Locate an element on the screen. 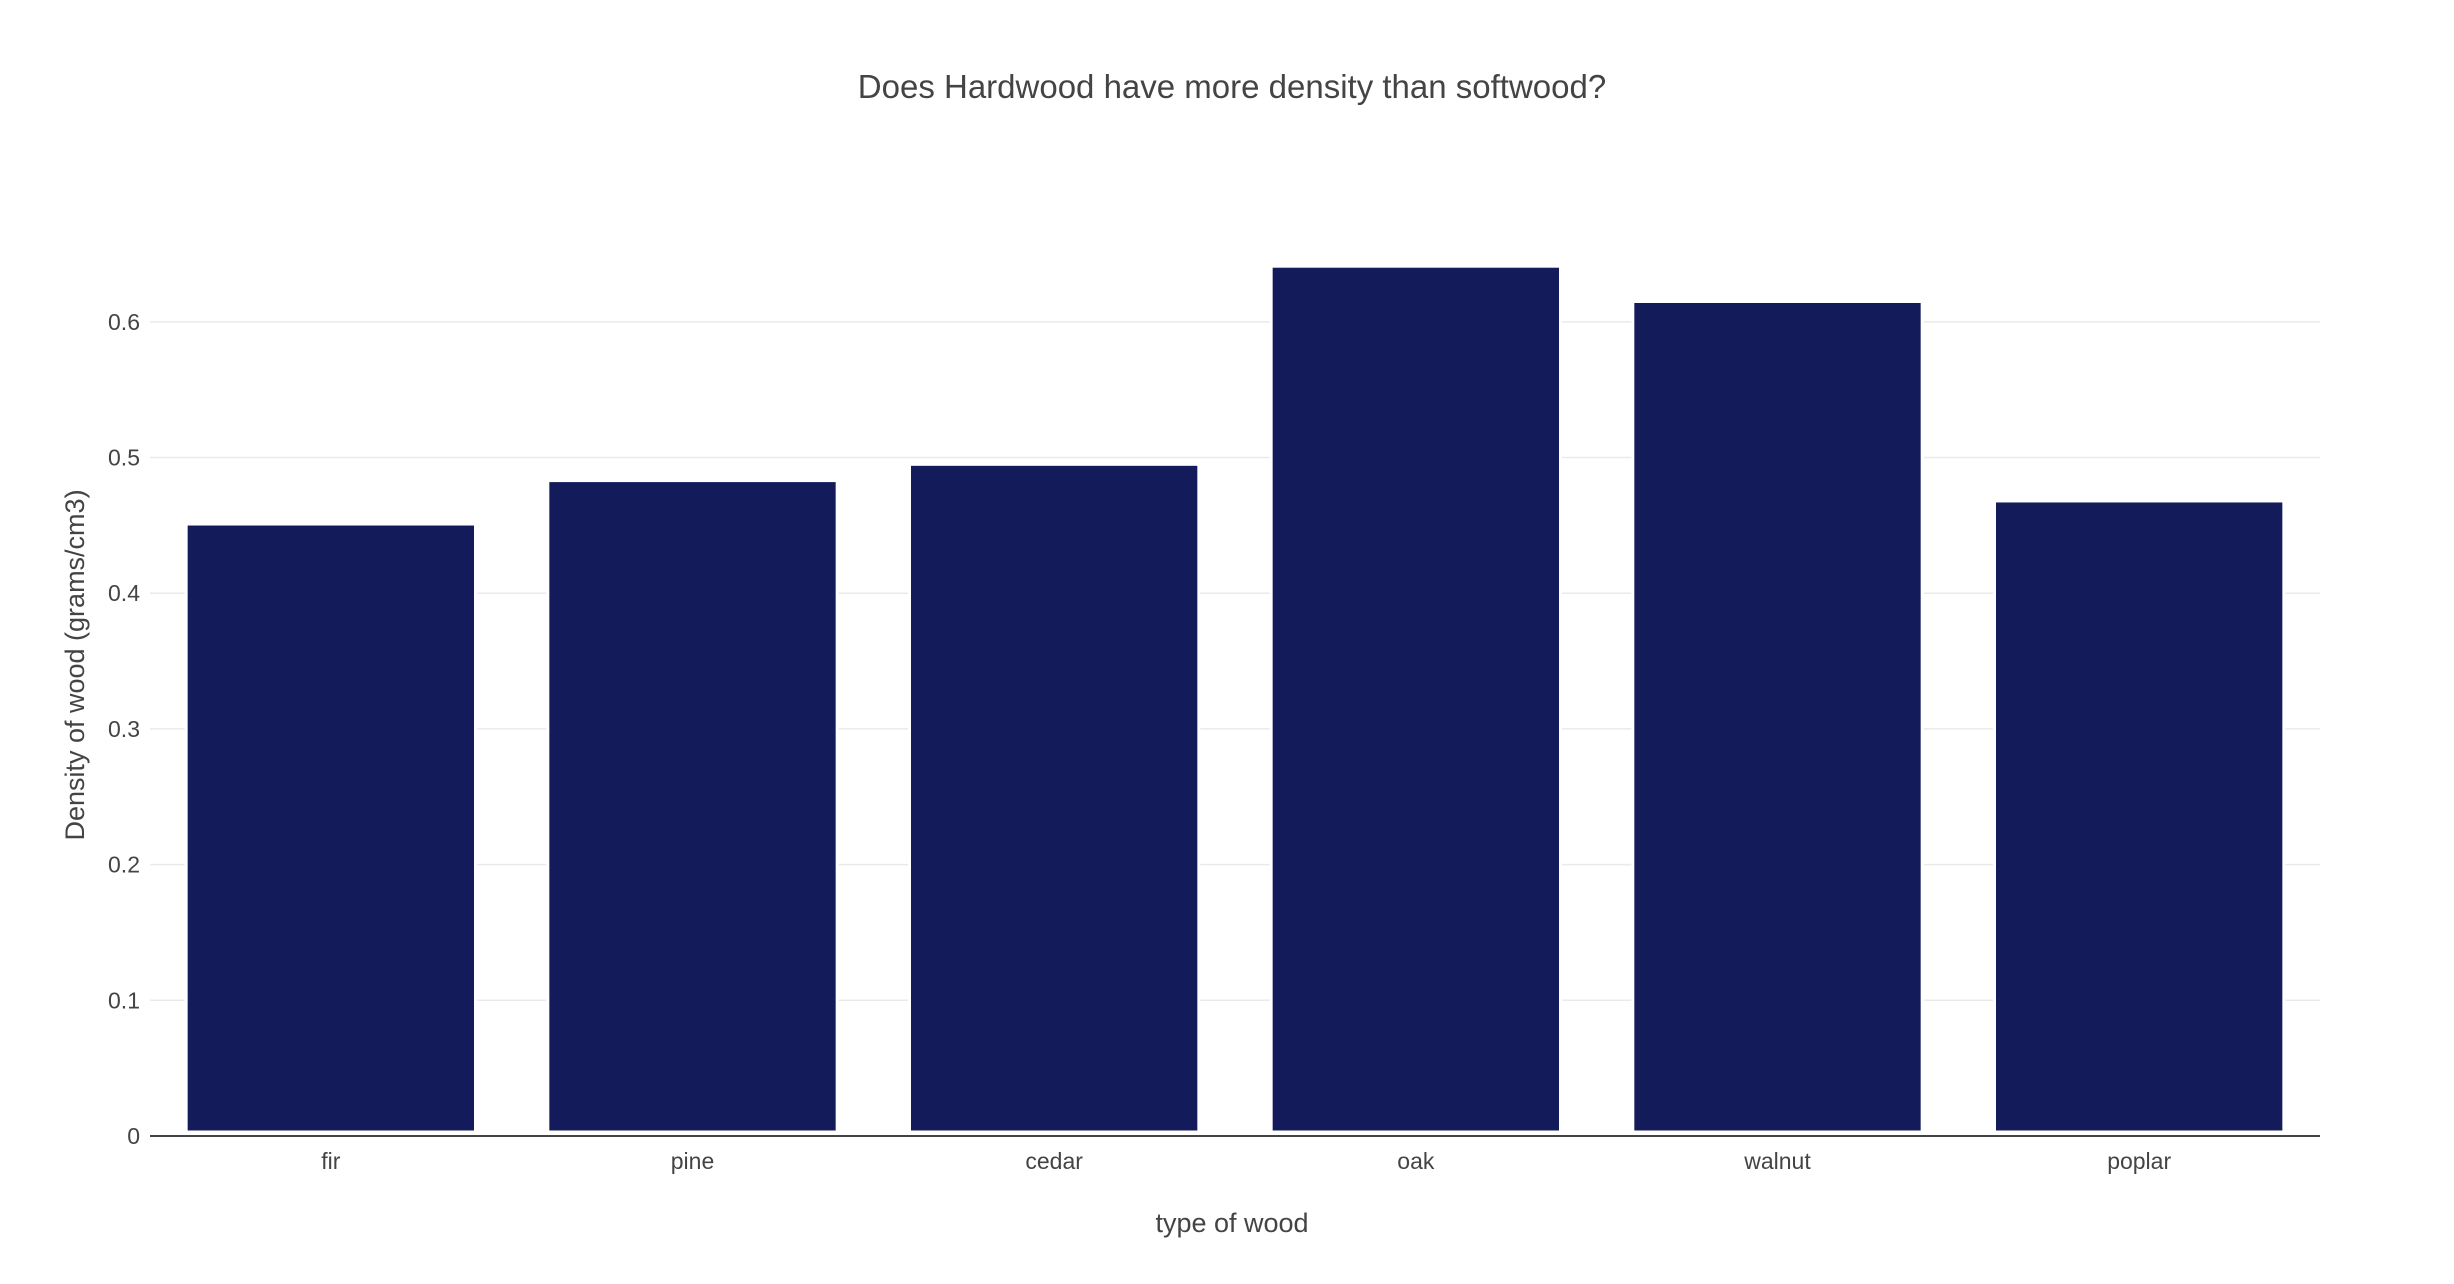  y-tick-label: 0.2 is located at coordinates (124, 865).